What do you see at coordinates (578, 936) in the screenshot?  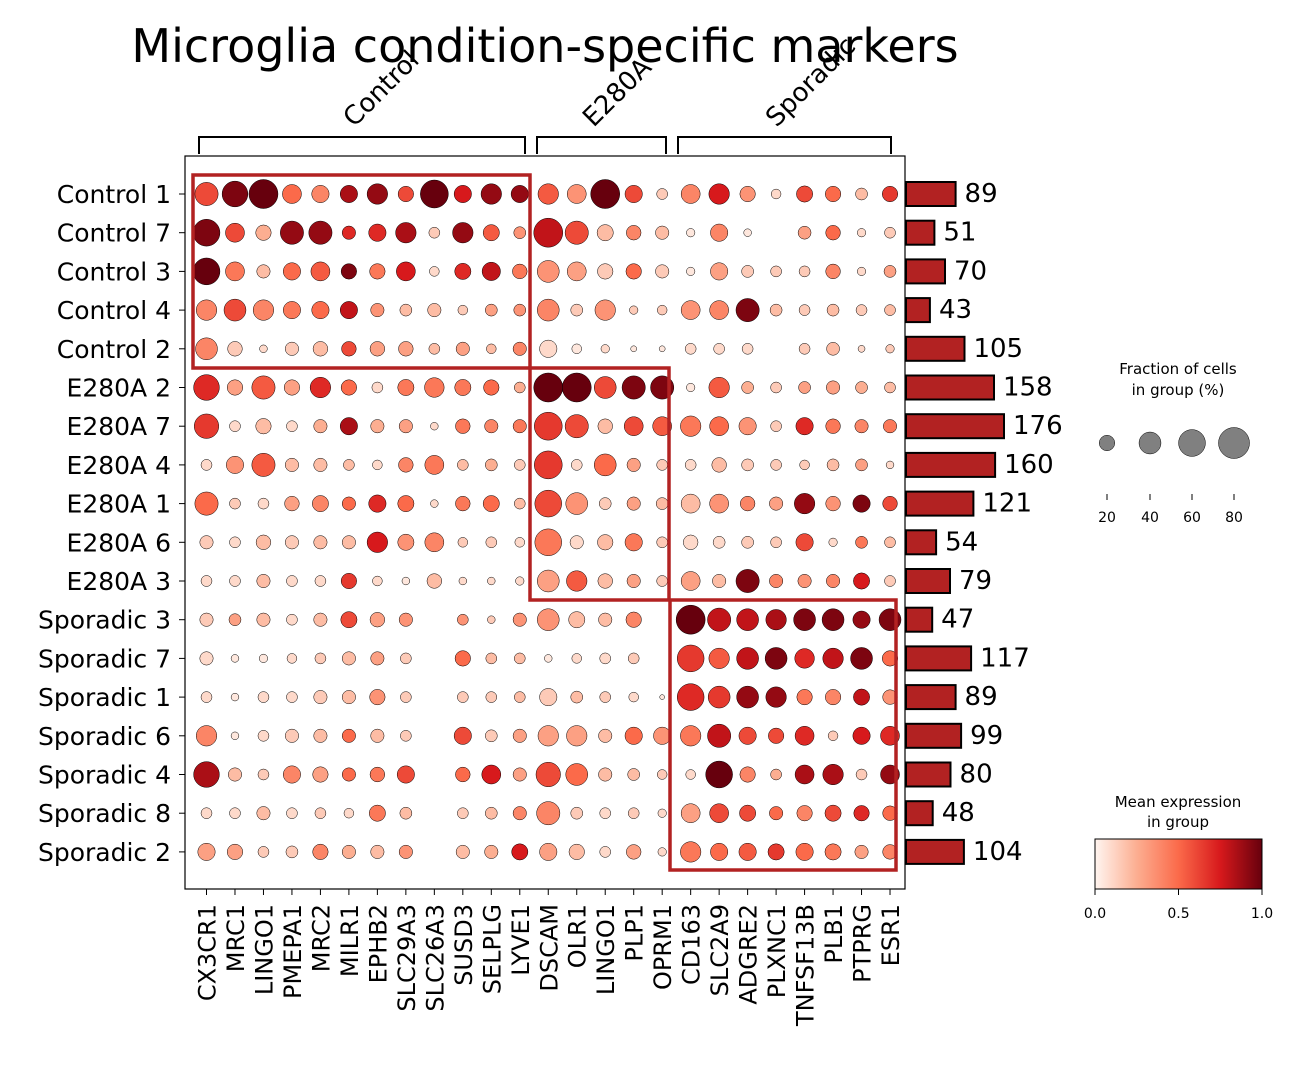 I see `gene-label: OLR1` at bounding box center [578, 936].